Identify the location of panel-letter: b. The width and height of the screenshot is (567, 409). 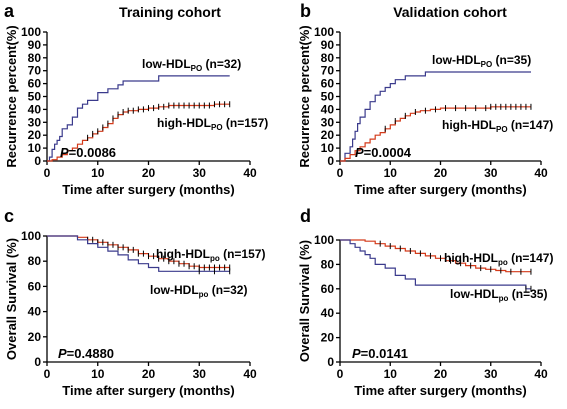
(305, 11).